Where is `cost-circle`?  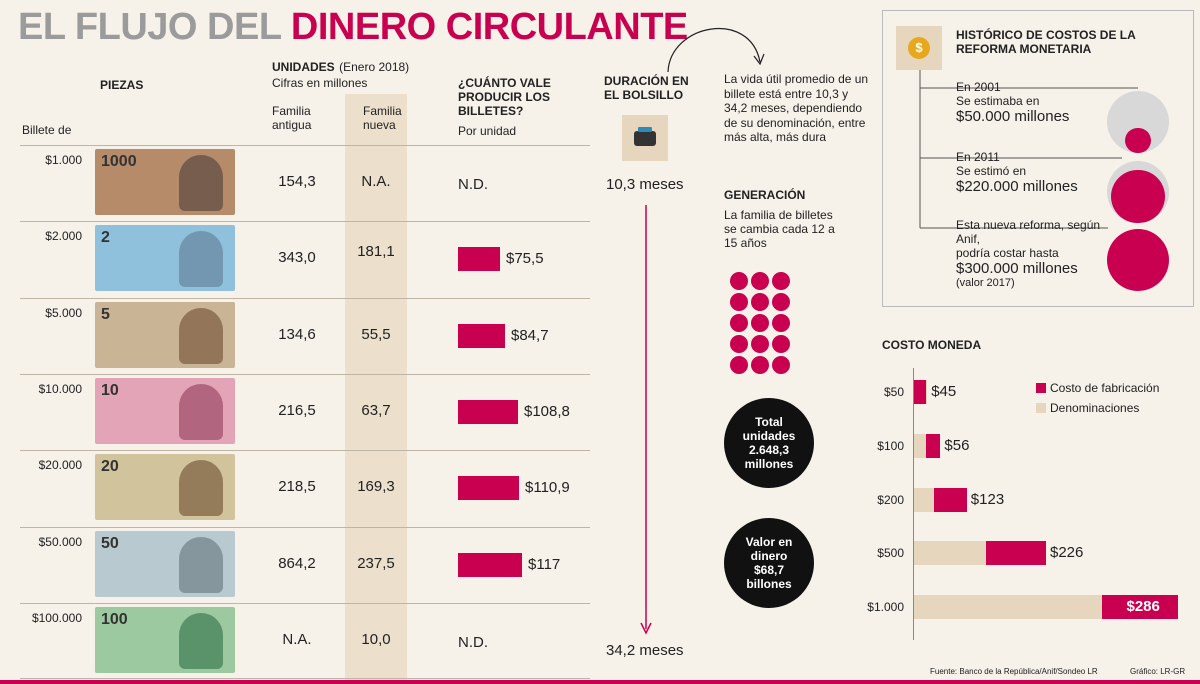
cost-circle is located at coordinates (1138, 196).